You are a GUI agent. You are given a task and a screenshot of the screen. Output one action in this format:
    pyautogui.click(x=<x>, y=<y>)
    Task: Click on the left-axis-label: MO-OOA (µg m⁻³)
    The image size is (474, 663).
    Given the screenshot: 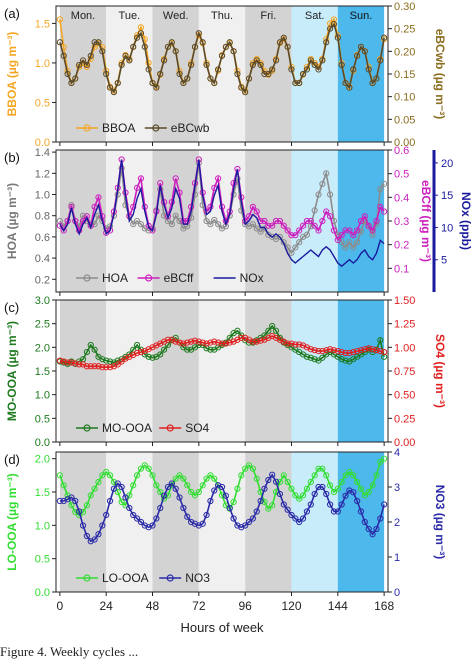 What is the action you would take?
    pyautogui.click(x=12, y=371)
    